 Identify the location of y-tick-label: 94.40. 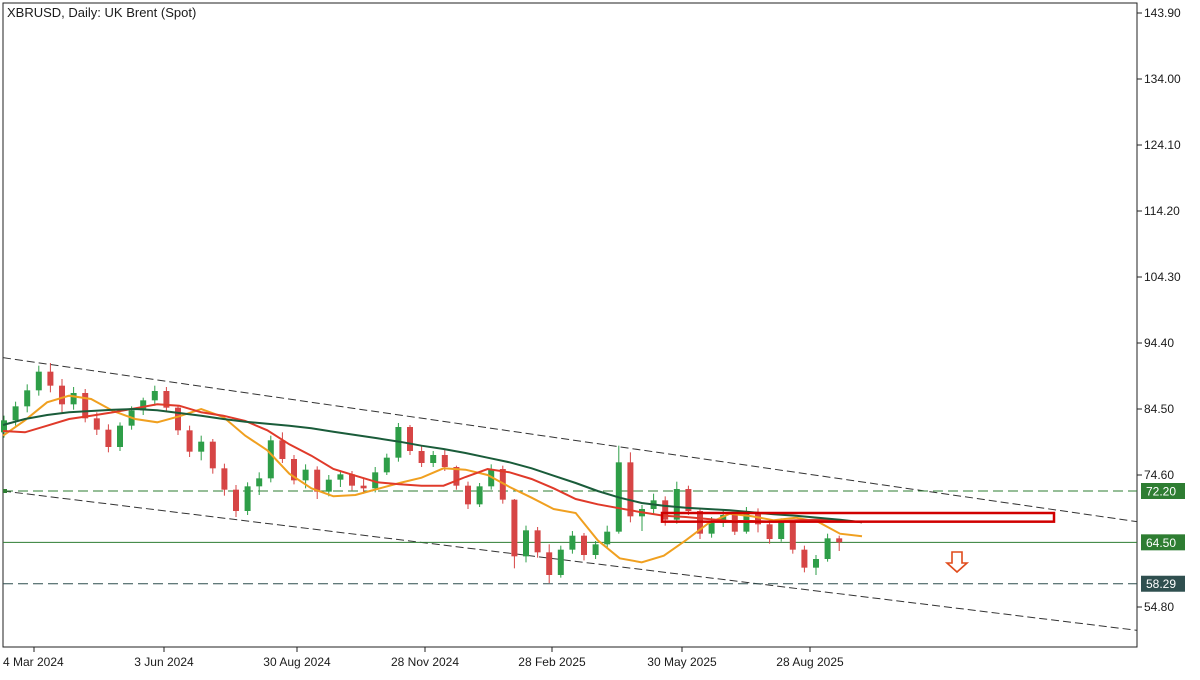
(1159, 343).